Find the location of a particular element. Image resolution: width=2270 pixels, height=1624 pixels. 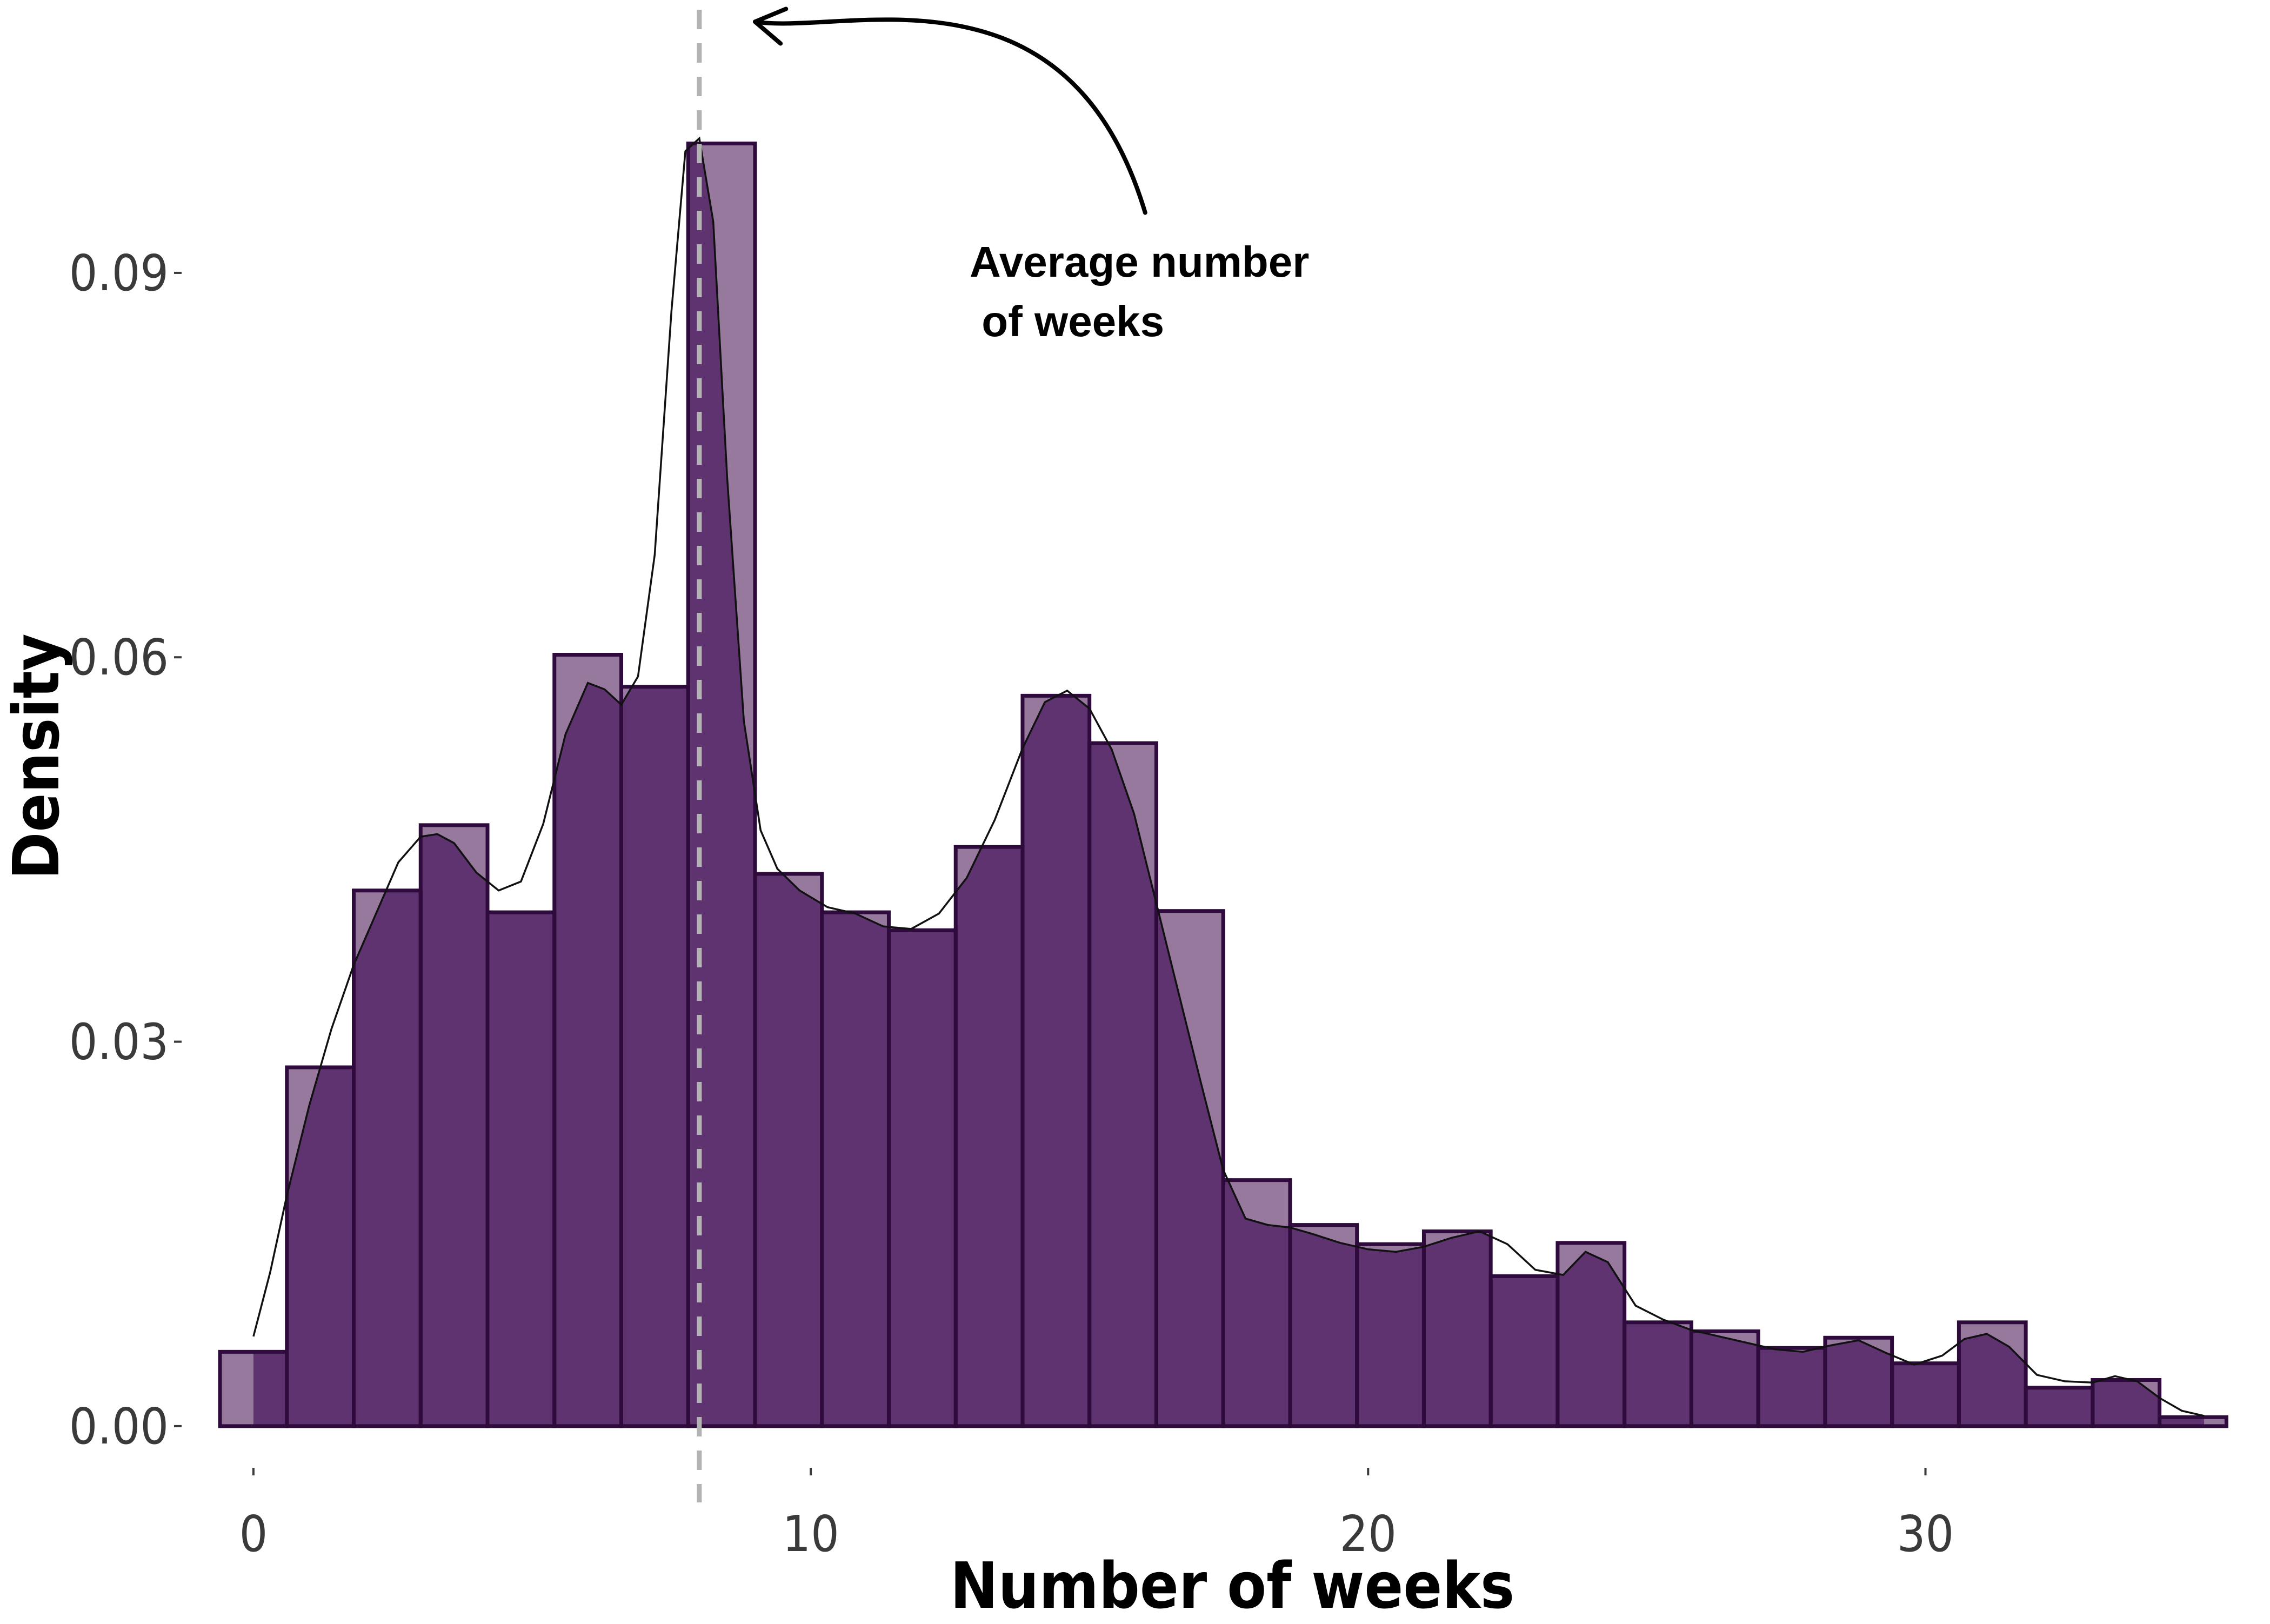

annotation-text-line1: Average number is located at coordinates (1139, 262).